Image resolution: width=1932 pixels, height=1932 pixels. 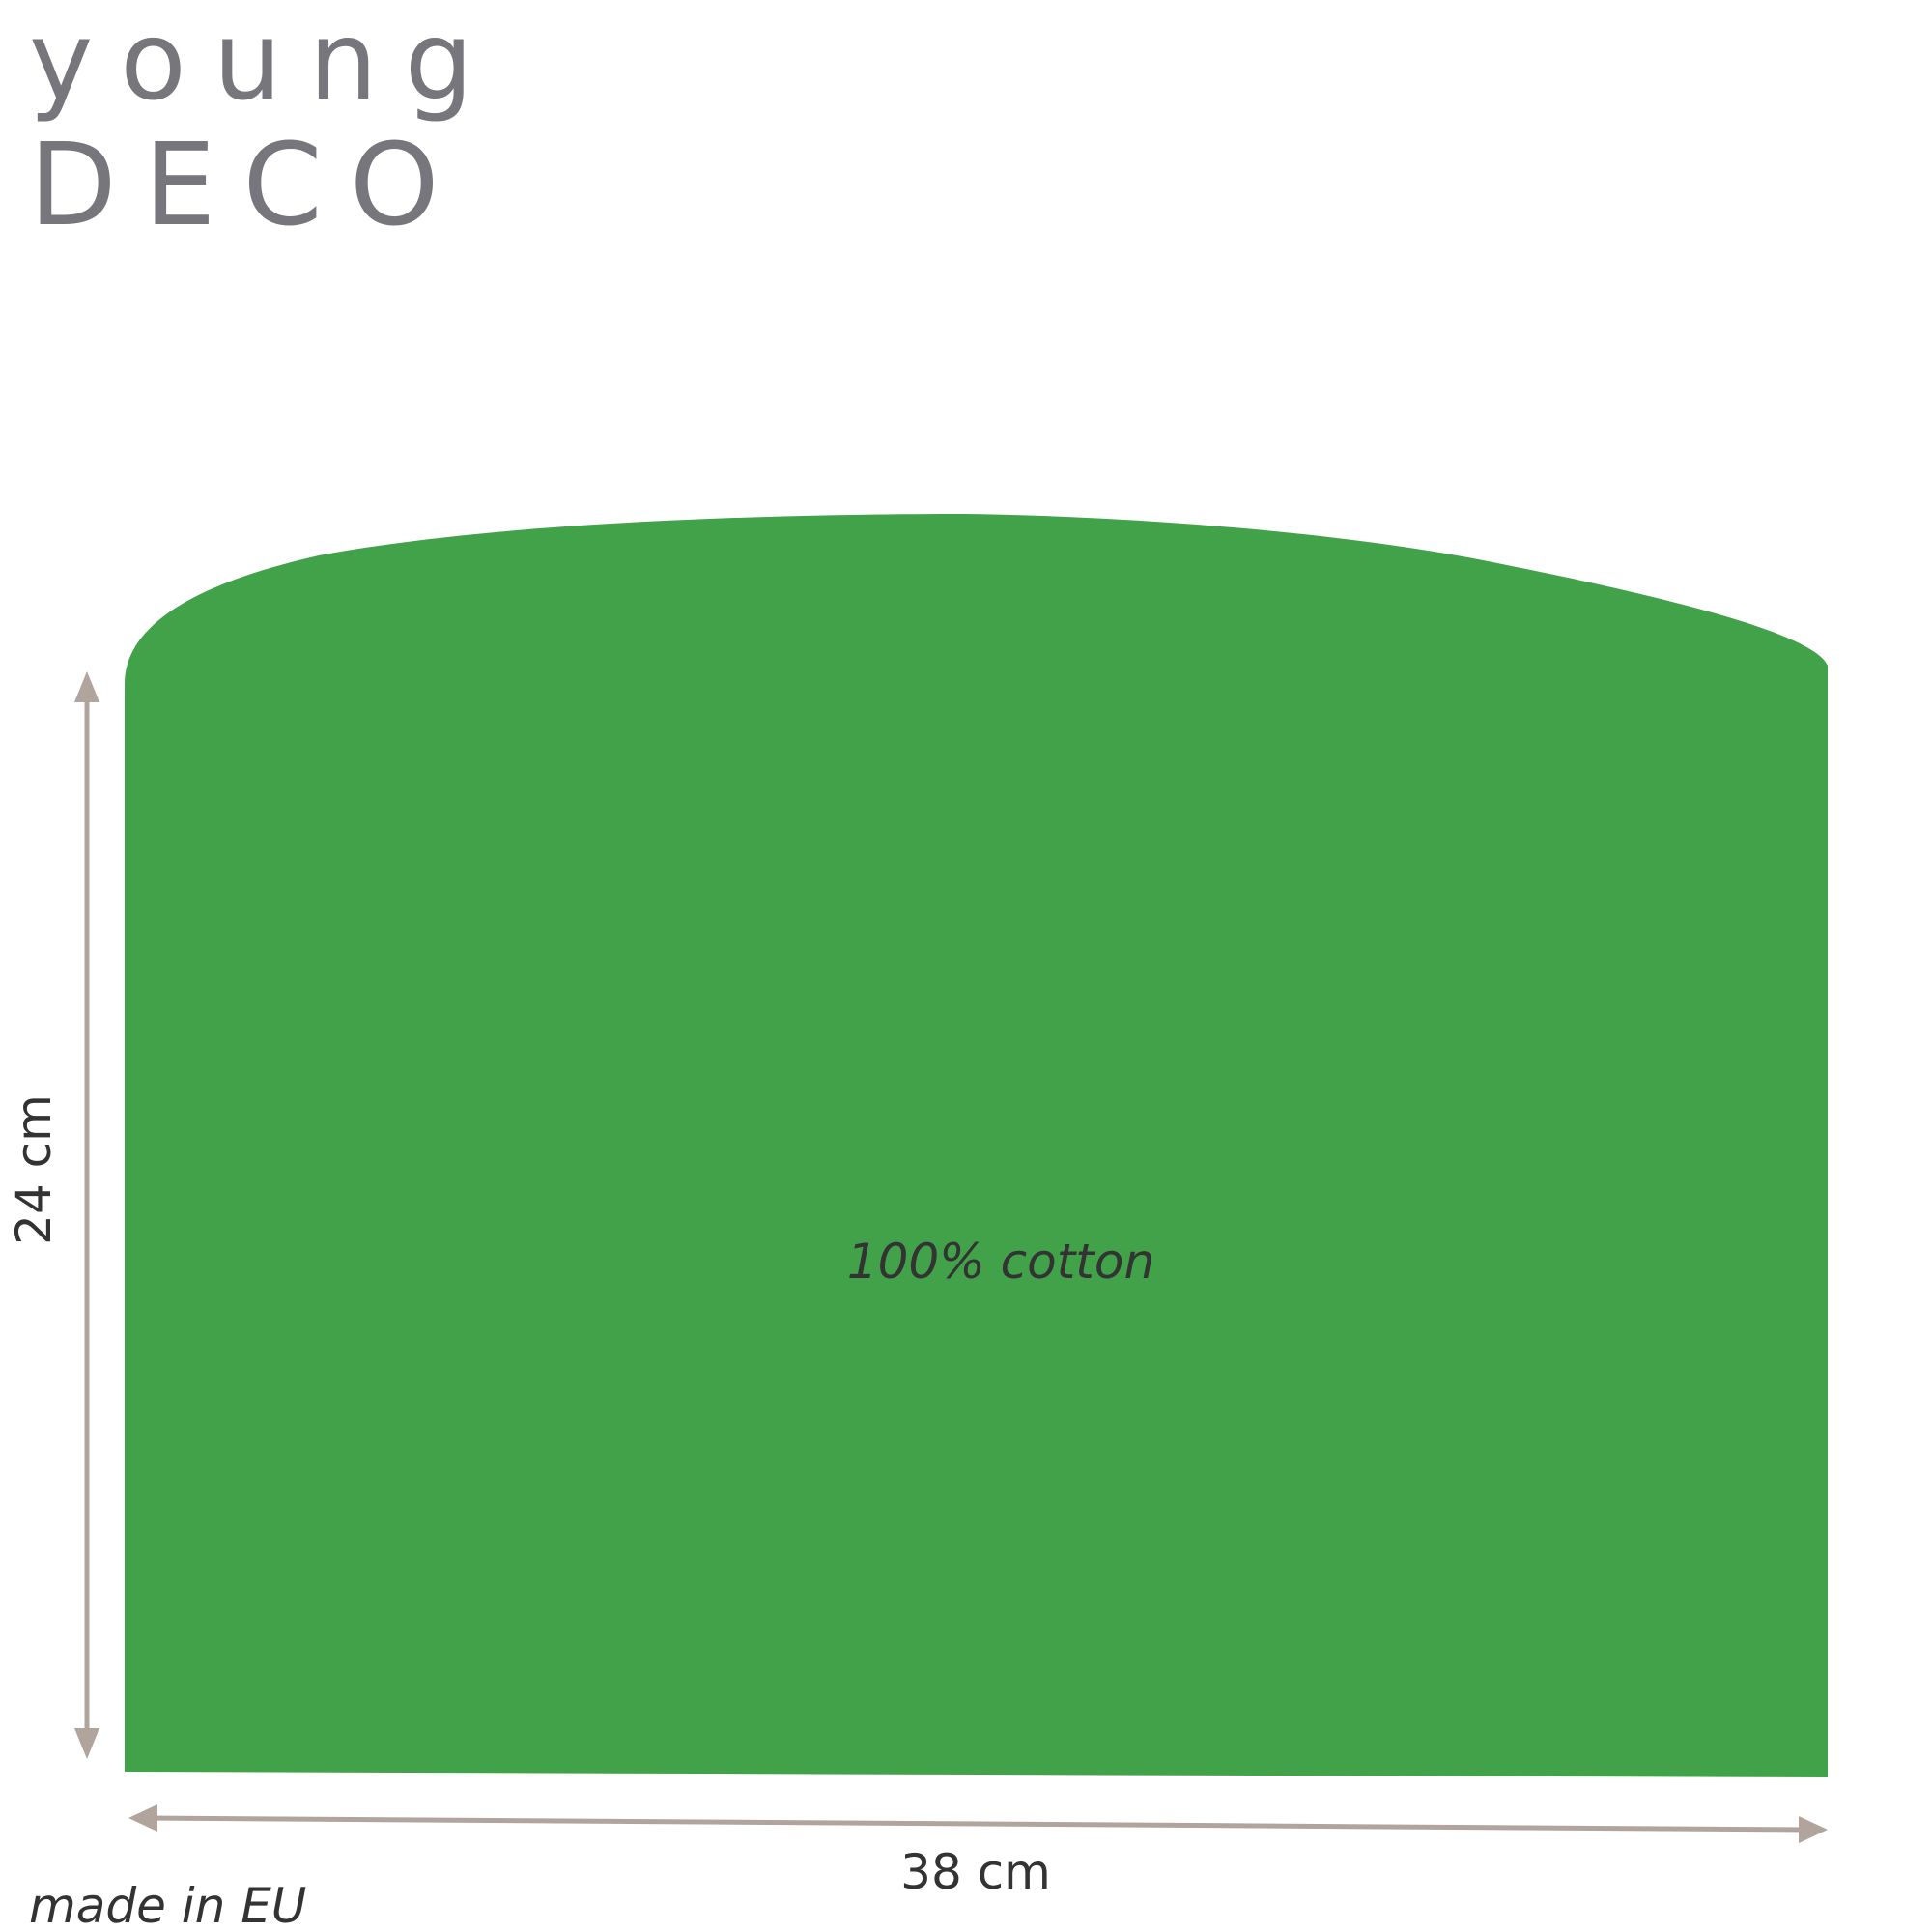 I want to click on brand-logo: young DECO, so click(x=264, y=125).